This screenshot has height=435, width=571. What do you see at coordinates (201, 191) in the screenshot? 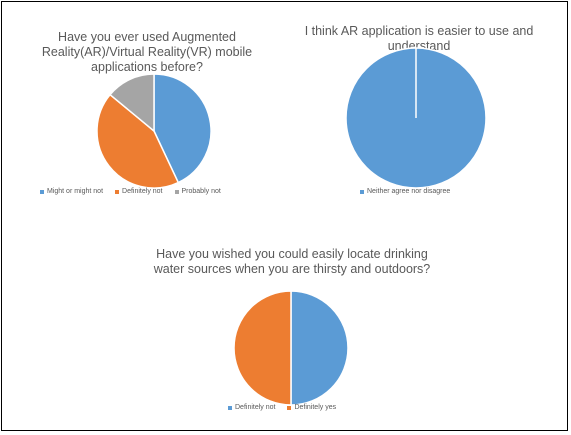
I see `legend-label: Probably not` at bounding box center [201, 191].